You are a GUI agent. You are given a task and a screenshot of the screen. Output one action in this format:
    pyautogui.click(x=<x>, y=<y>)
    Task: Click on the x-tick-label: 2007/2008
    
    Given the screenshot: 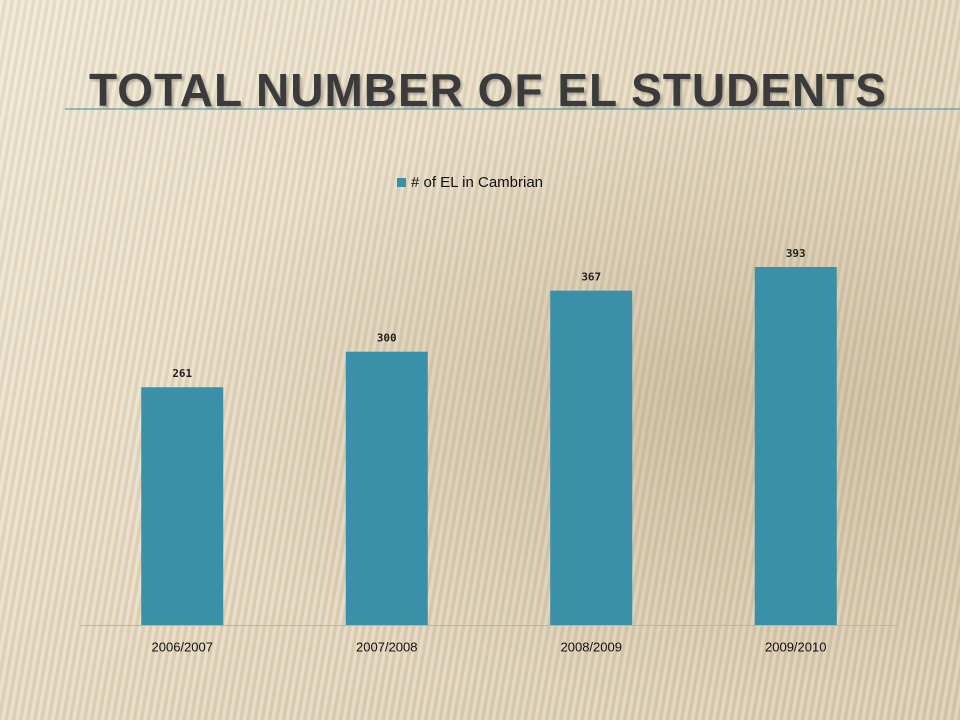 What is the action you would take?
    pyautogui.click(x=386, y=646)
    